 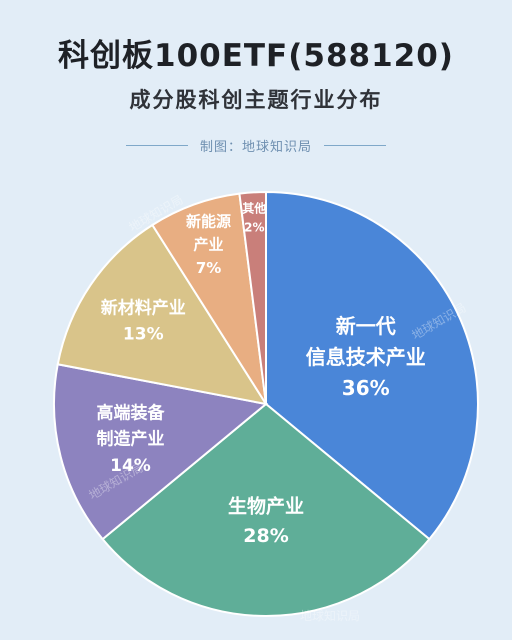 I want to click on slice-name: 产业, so click(x=209, y=245).